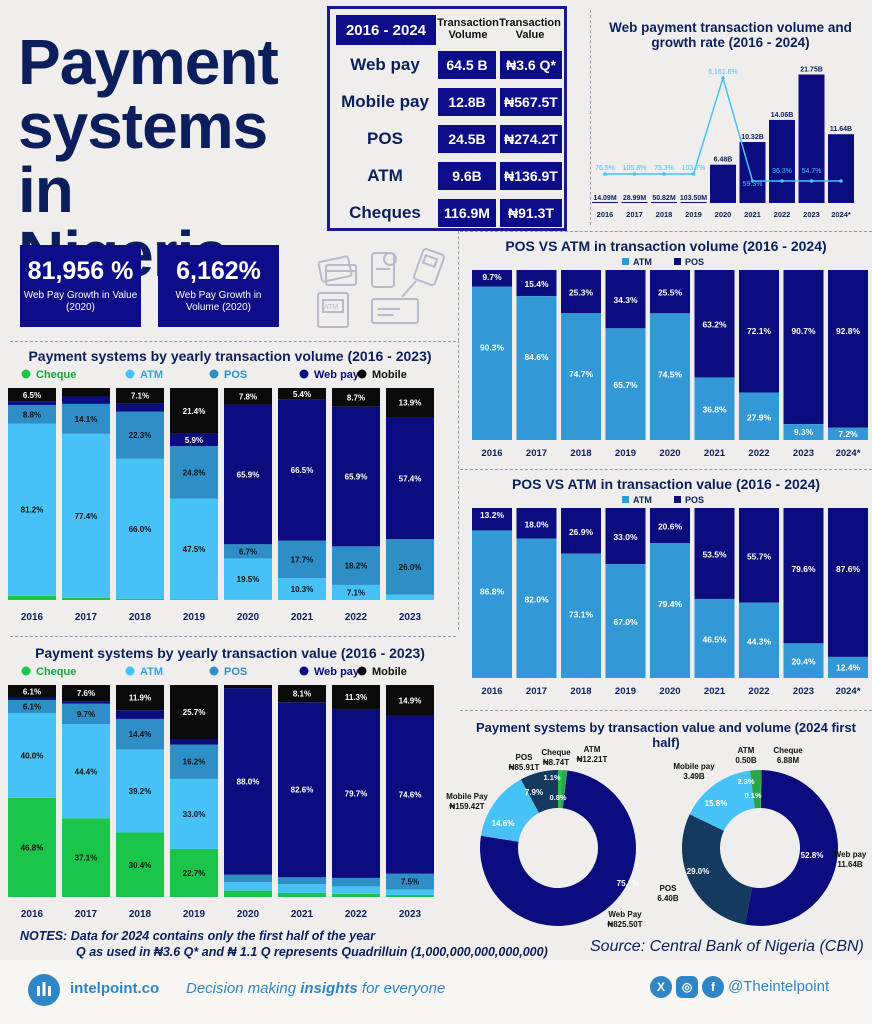 This screenshot has width=872, height=1024. Describe the element at coordinates (32, 510) in the screenshot. I see `data-label: 81.2%` at that location.